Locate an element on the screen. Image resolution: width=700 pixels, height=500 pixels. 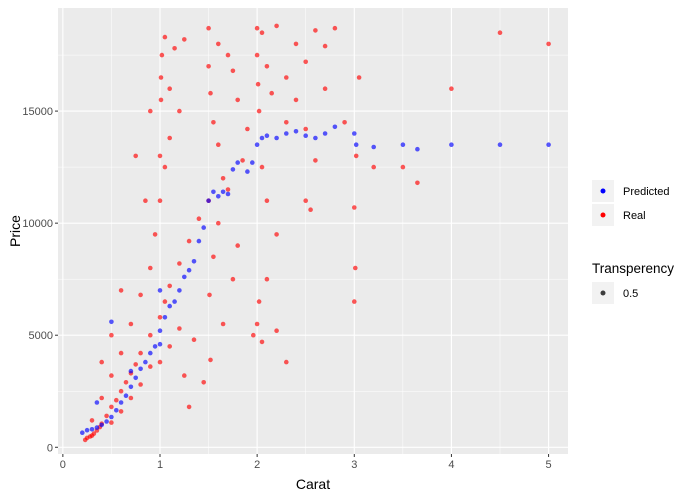
x-axis-title: Carat is located at coordinates (313, 484).